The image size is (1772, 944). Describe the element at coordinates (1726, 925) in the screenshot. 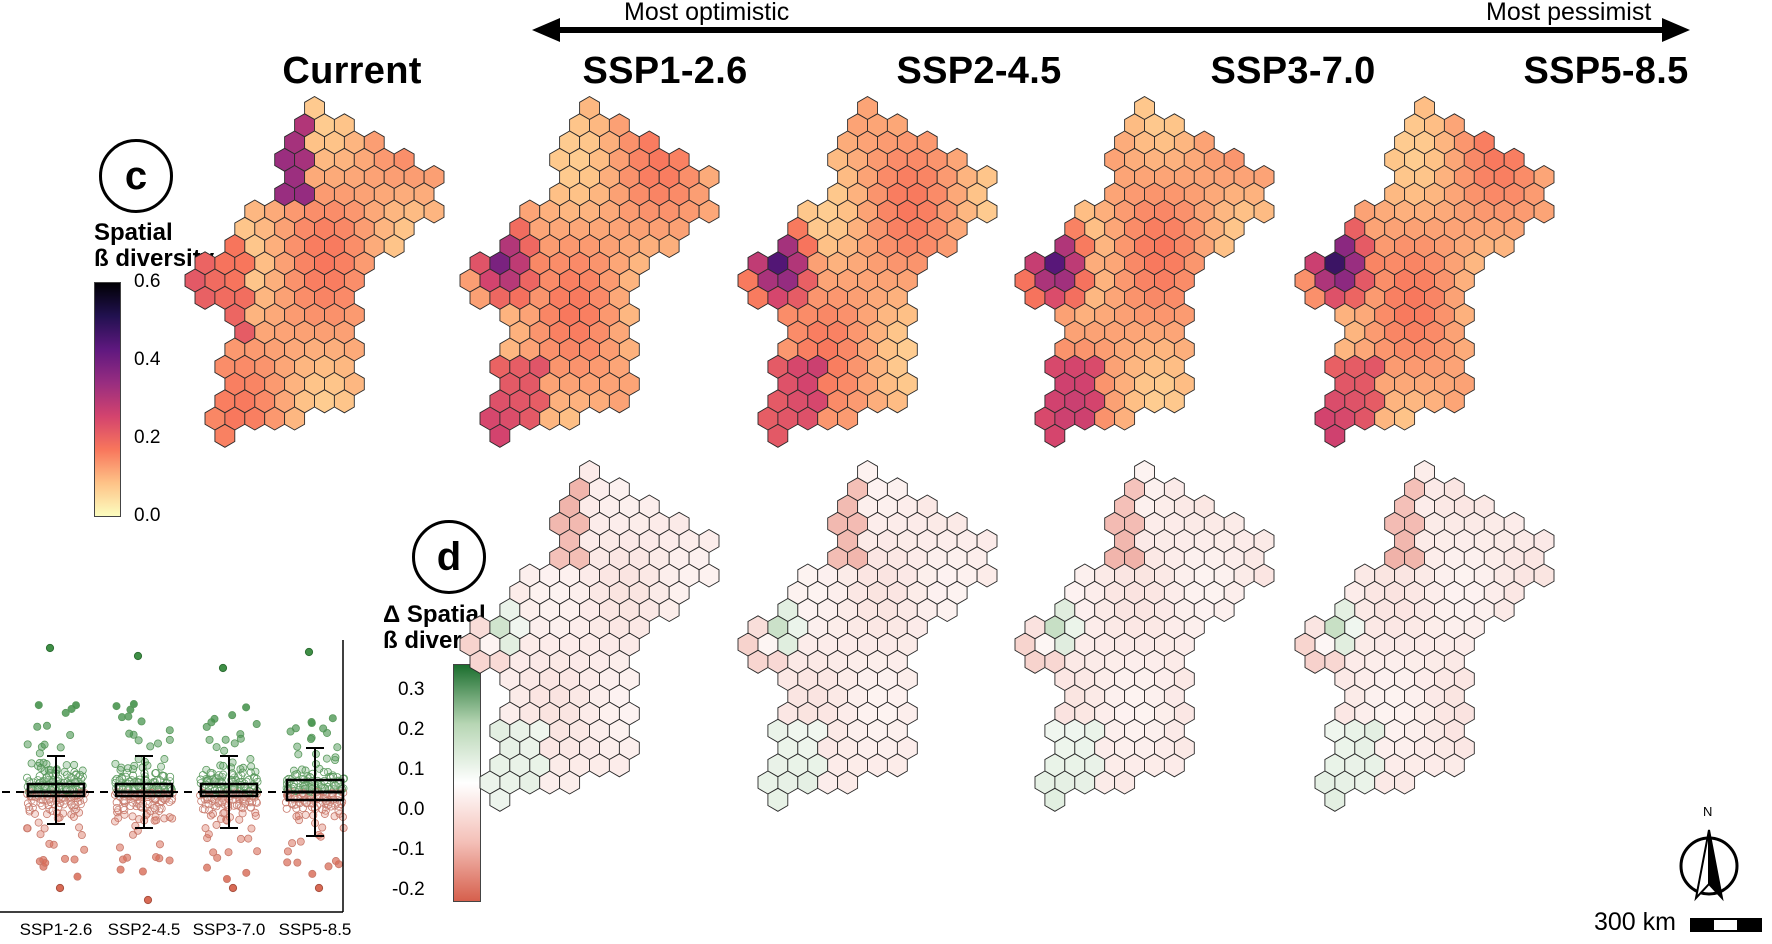

I see `scale-bar` at that location.